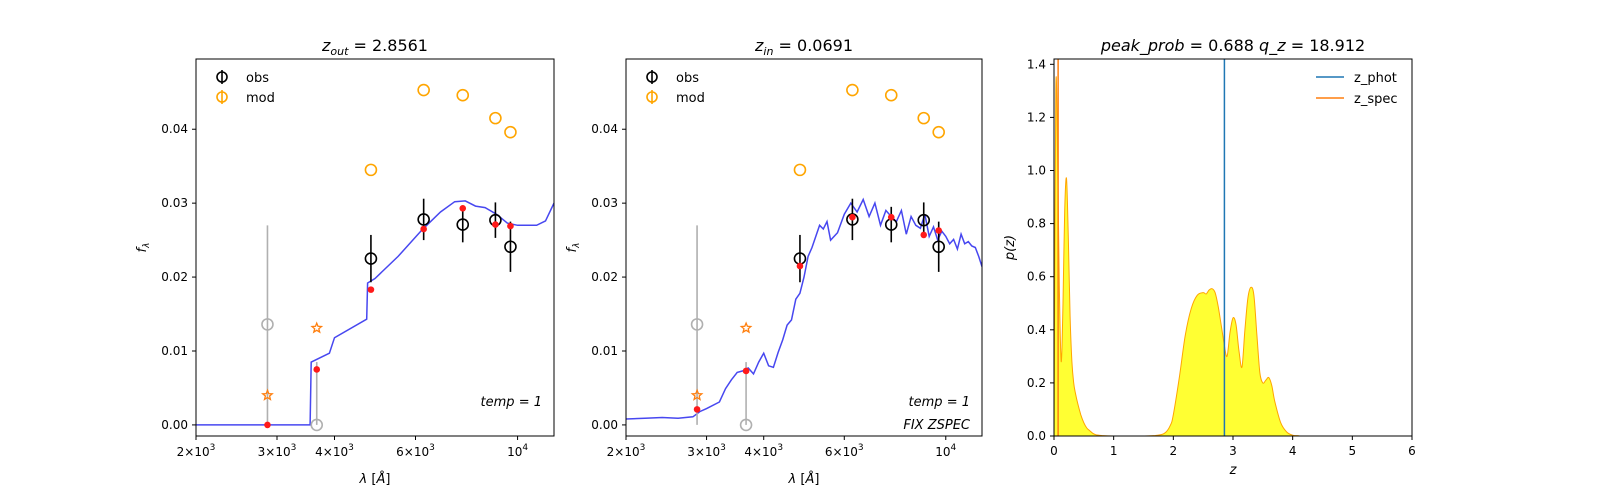 This screenshot has height=500, width=1600. Describe the element at coordinates (1233, 451) in the screenshot. I see `x-tick-label: 3` at that location.